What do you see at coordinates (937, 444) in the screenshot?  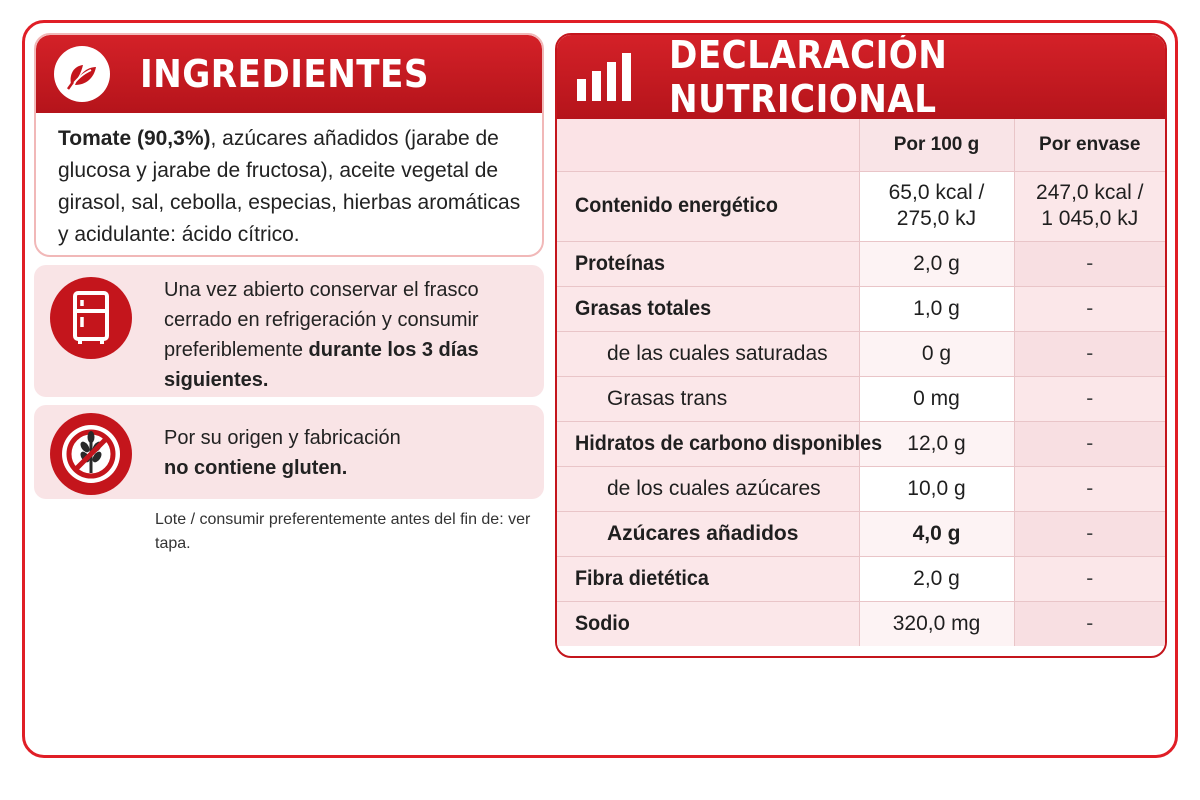 I see `value-per100: 12,0 g` at bounding box center [937, 444].